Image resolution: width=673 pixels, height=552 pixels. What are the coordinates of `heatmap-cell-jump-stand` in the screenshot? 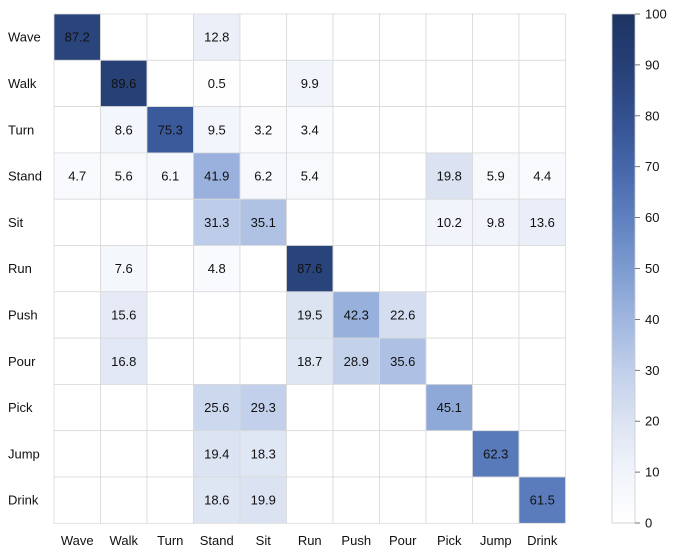 It's located at (217, 454).